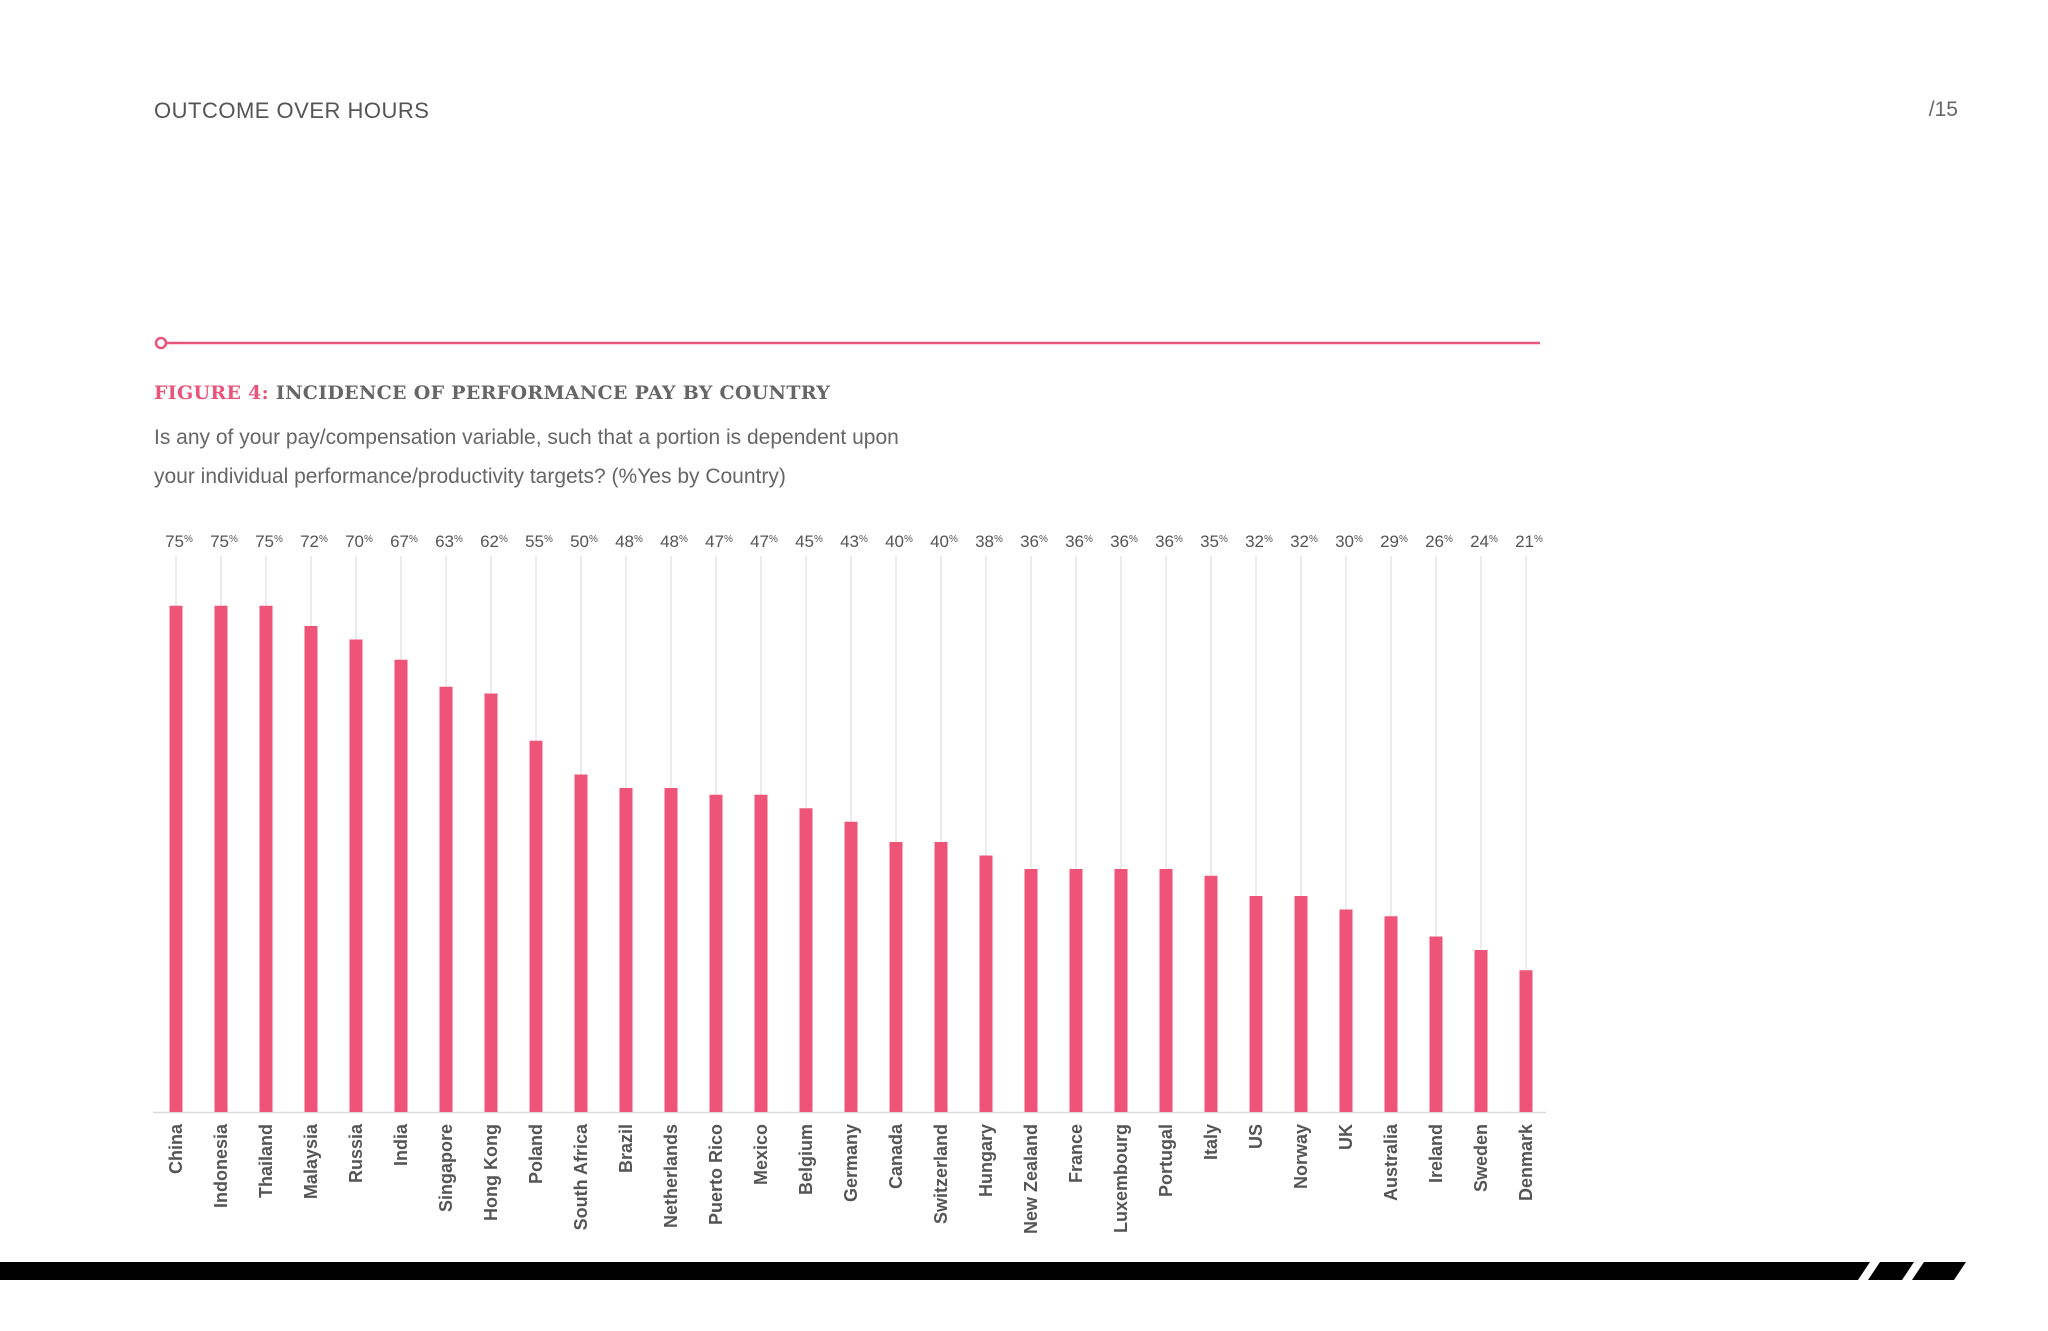 The height and width of the screenshot is (1331, 2048). What do you see at coordinates (1344, 541) in the screenshot?
I see `data-label-value: 30` at bounding box center [1344, 541].